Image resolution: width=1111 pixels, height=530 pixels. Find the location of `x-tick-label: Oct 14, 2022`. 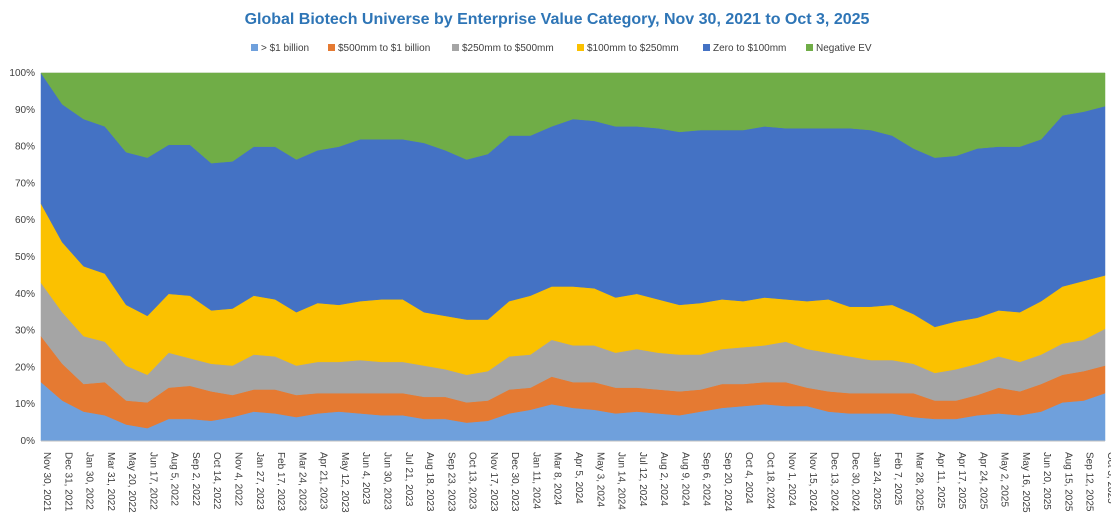

x-tick-label: Oct 14, 2022 is located at coordinates (216, 481).